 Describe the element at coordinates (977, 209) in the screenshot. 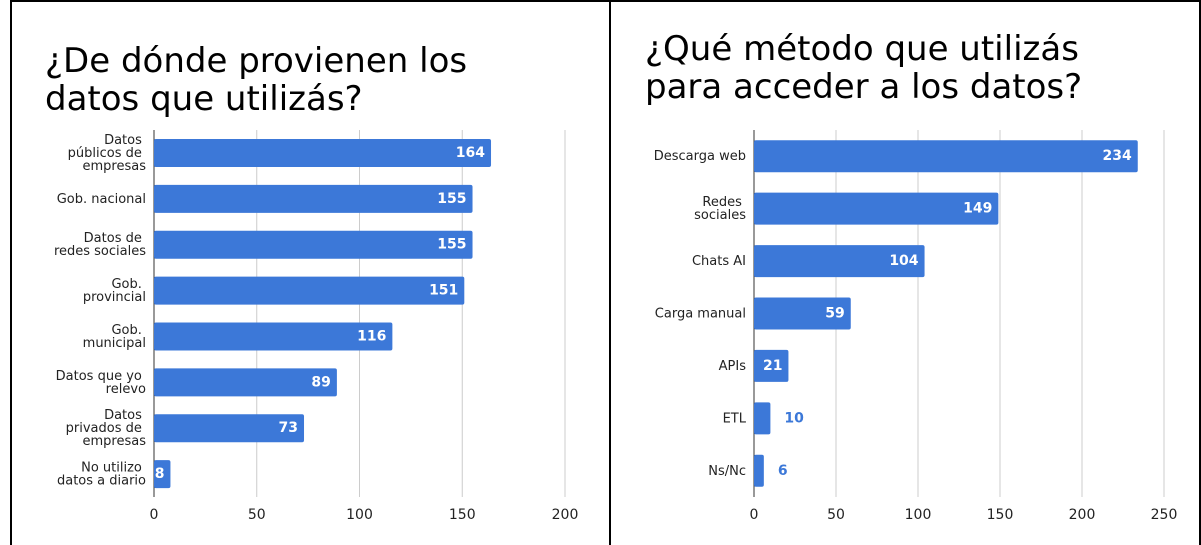

I see `value-label: 149` at that location.